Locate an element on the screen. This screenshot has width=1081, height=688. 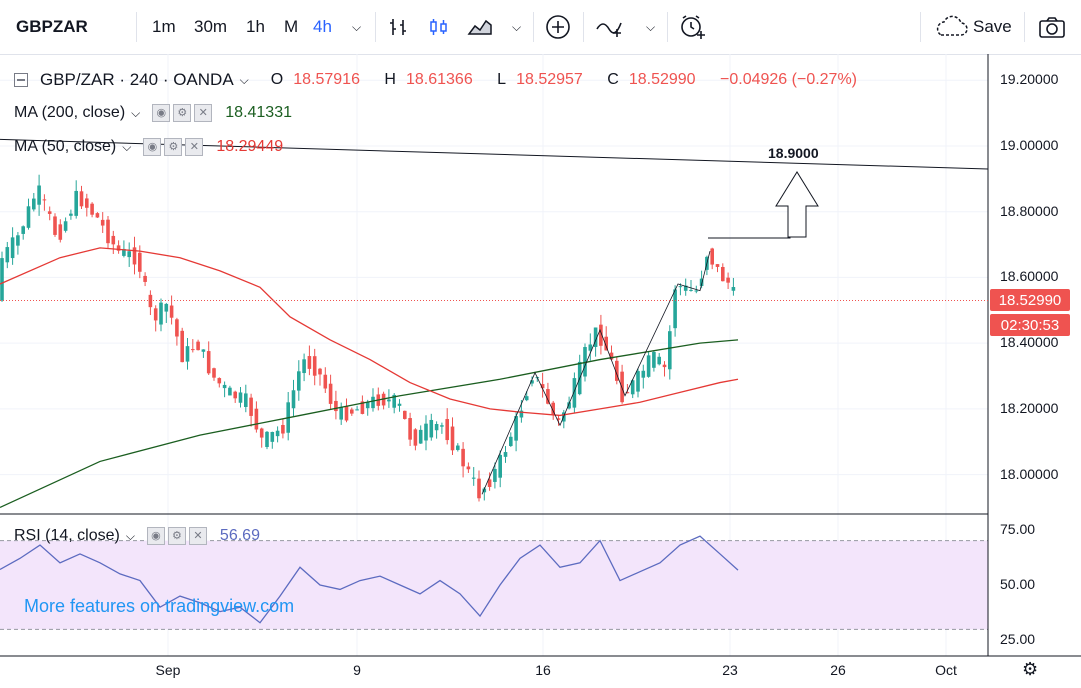
interval-30m: 30m is located at coordinates (211, 26).